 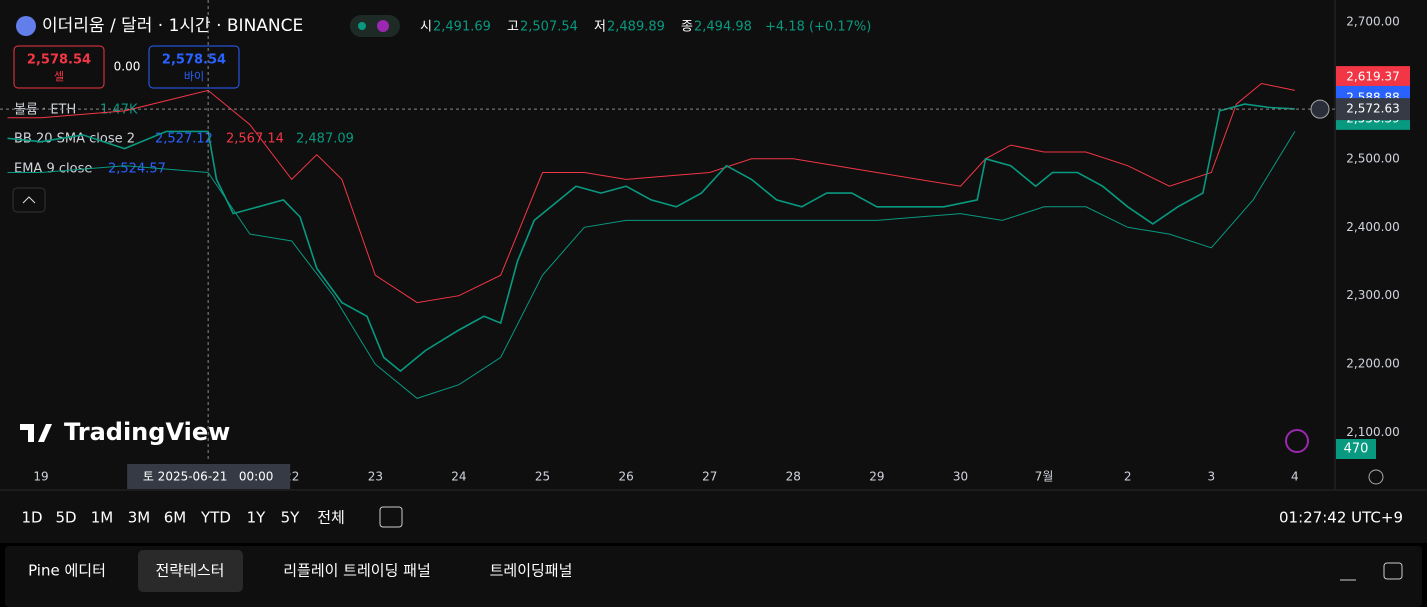 I want to click on bb-basis: 2,527.12, so click(x=184, y=139).